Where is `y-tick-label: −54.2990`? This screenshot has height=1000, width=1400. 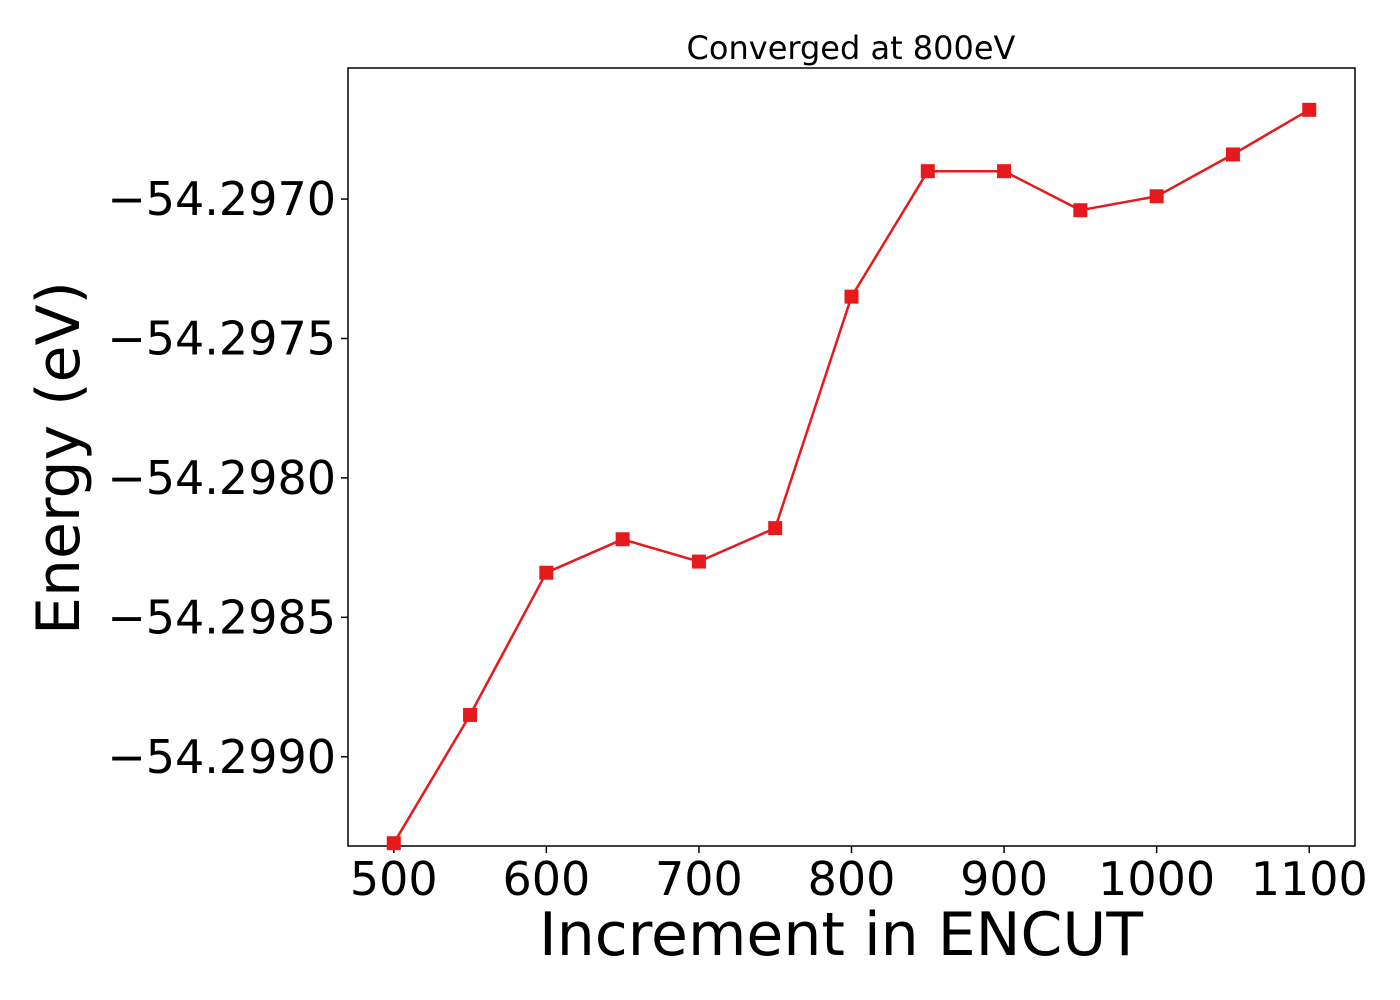 y-tick-label: −54.2990 is located at coordinates (221, 757).